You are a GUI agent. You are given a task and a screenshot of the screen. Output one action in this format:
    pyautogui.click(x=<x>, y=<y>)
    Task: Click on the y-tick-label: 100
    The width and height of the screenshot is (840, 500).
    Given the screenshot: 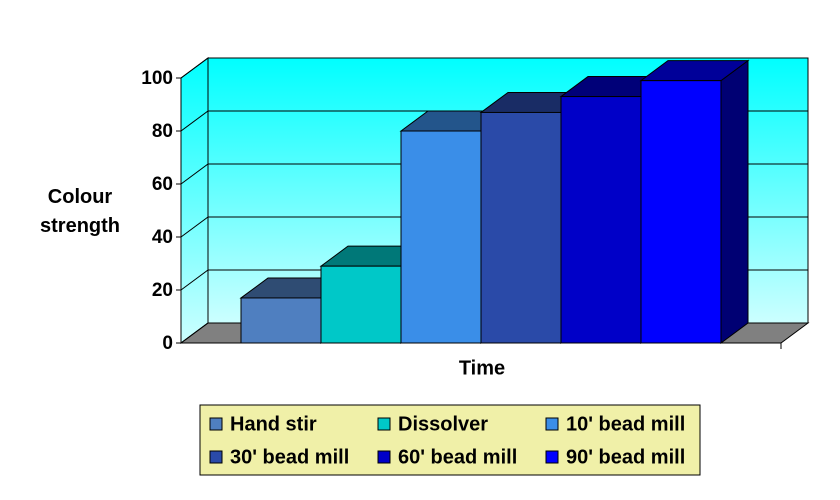 What is the action you would take?
    pyautogui.click(x=157, y=78)
    